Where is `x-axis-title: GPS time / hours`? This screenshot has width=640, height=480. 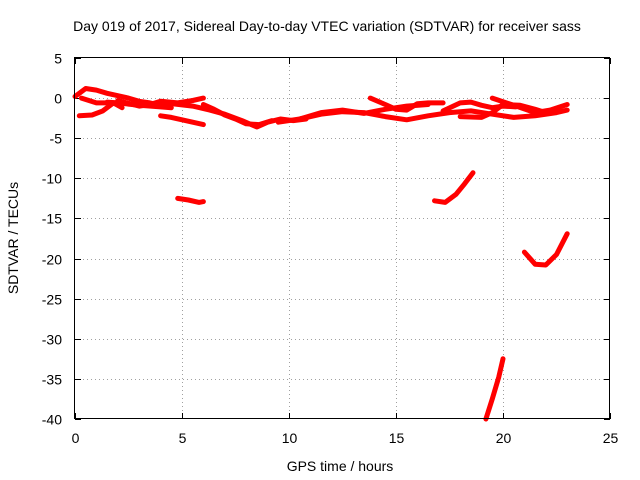
x-axis-title: GPS time / hours is located at coordinates (340, 466).